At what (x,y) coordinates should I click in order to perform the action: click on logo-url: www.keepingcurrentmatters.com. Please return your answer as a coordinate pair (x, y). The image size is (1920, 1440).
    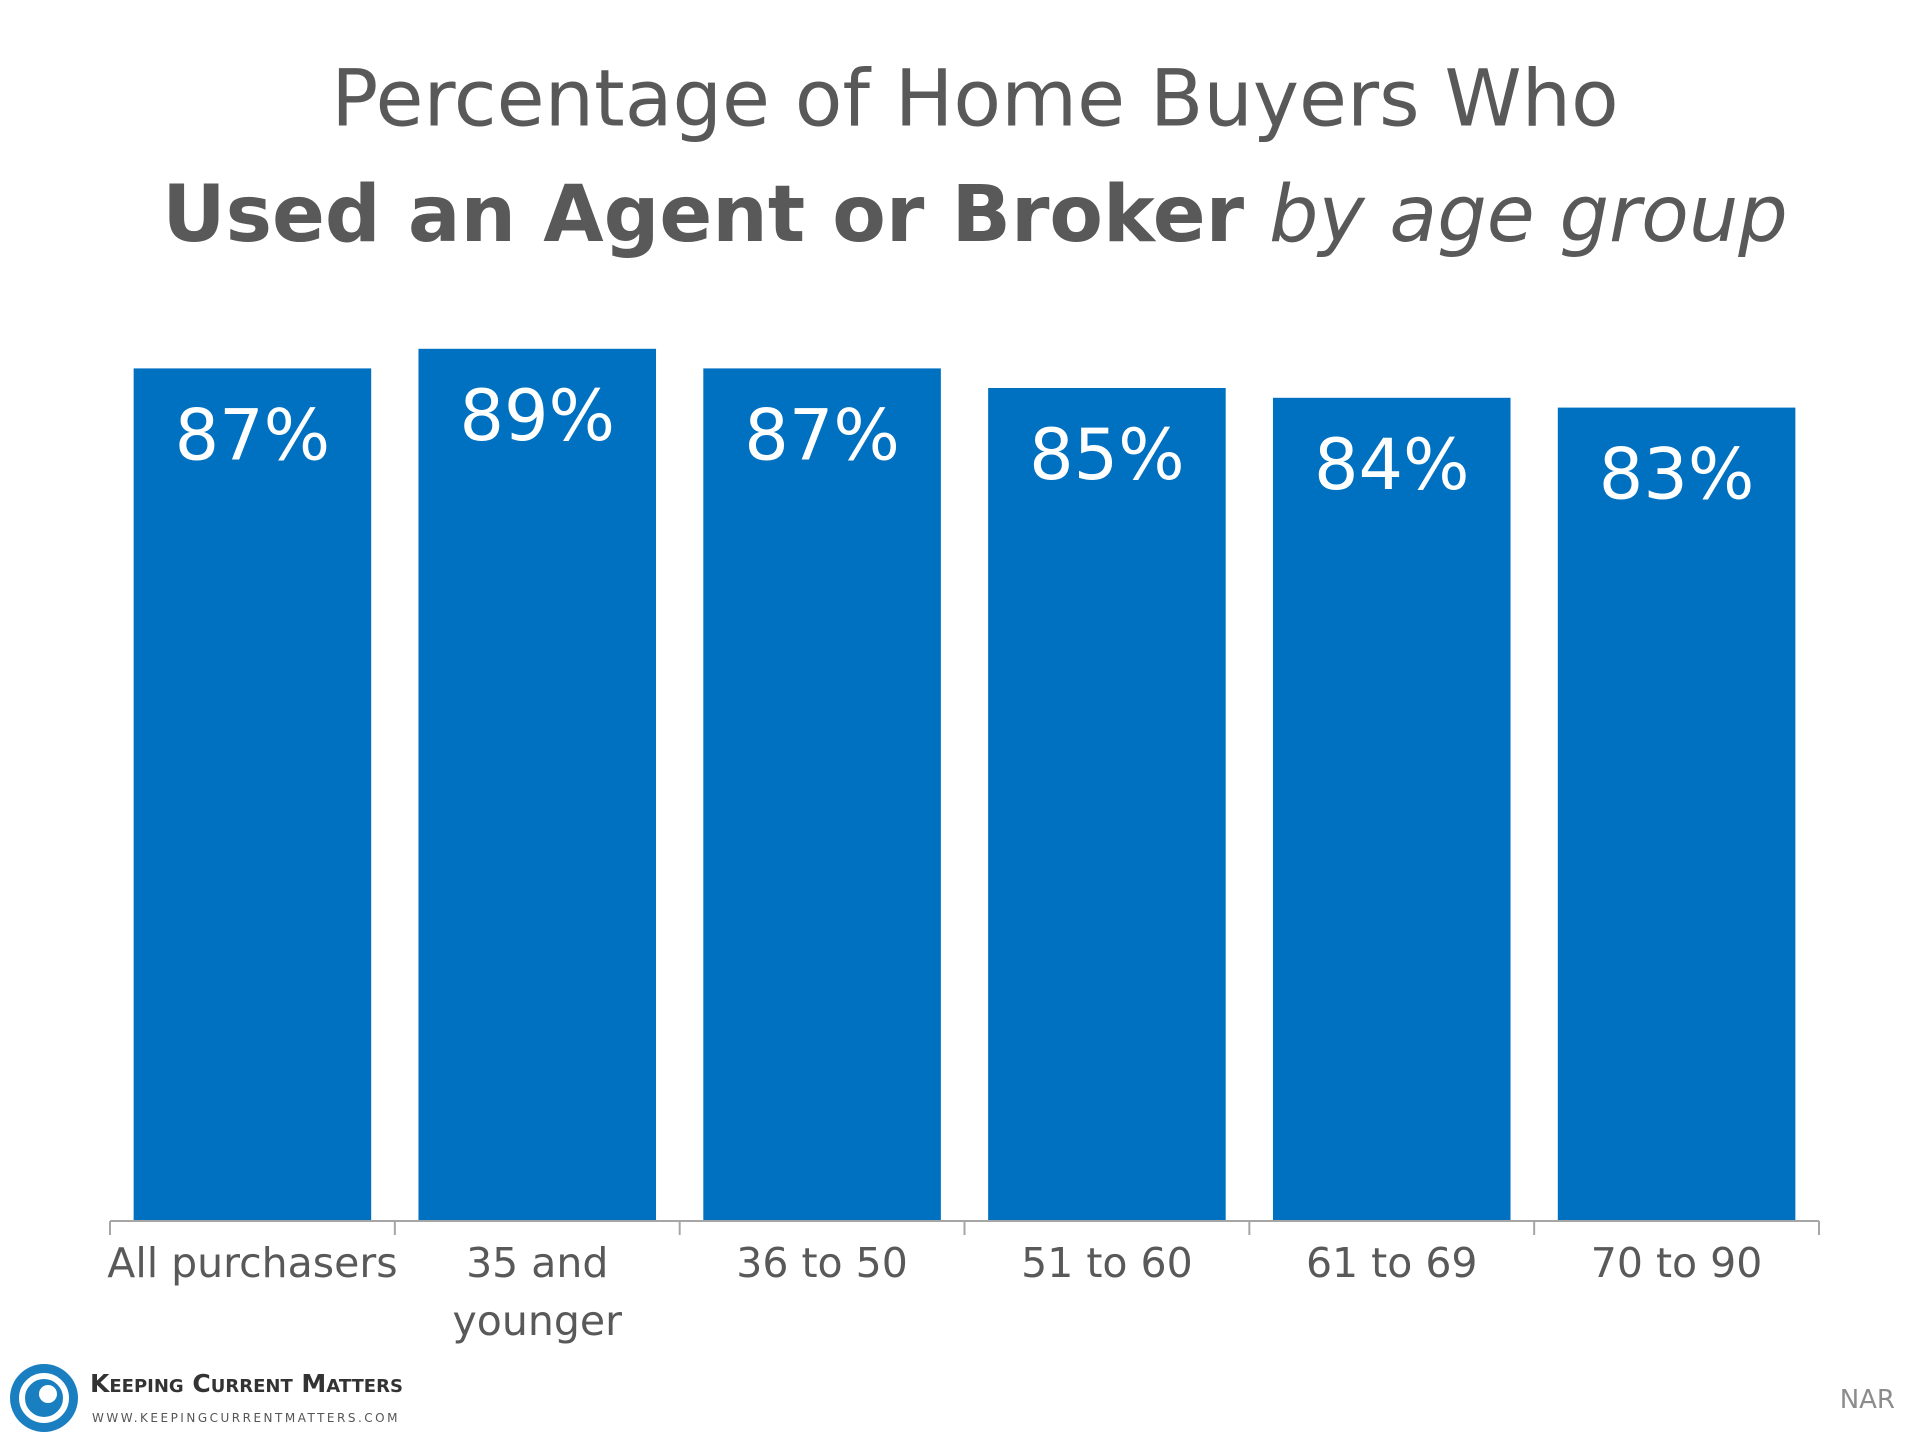
    Looking at the image, I should click on (246, 1418).